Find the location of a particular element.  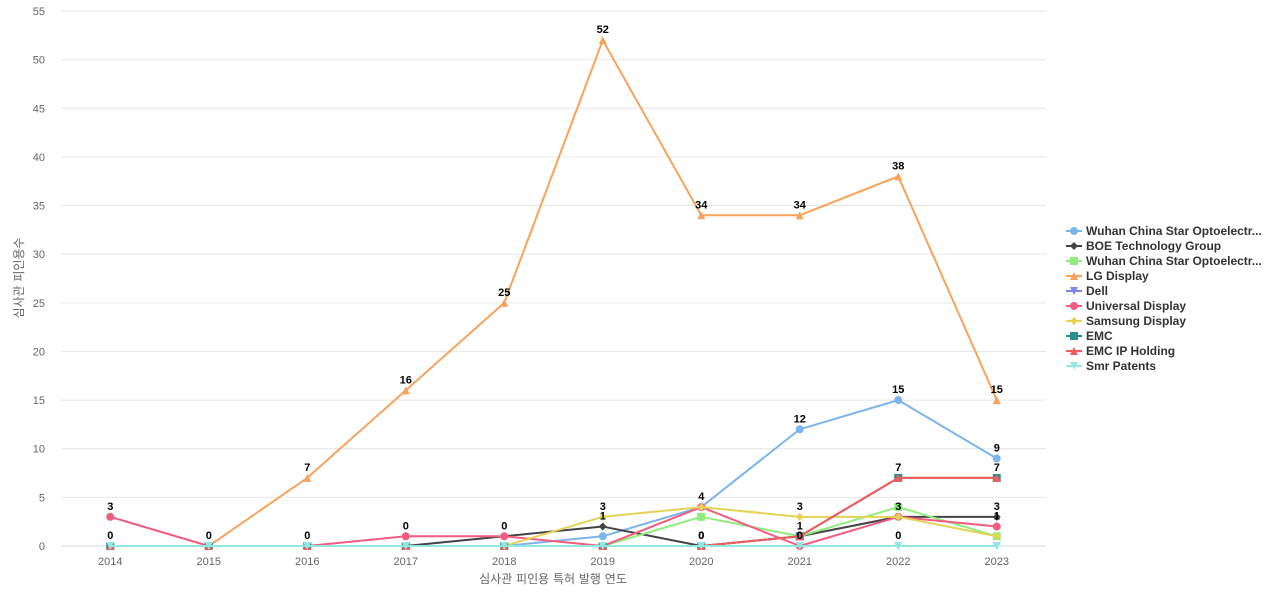

legend-label: BOE Technology Group is located at coordinates (1153, 246).